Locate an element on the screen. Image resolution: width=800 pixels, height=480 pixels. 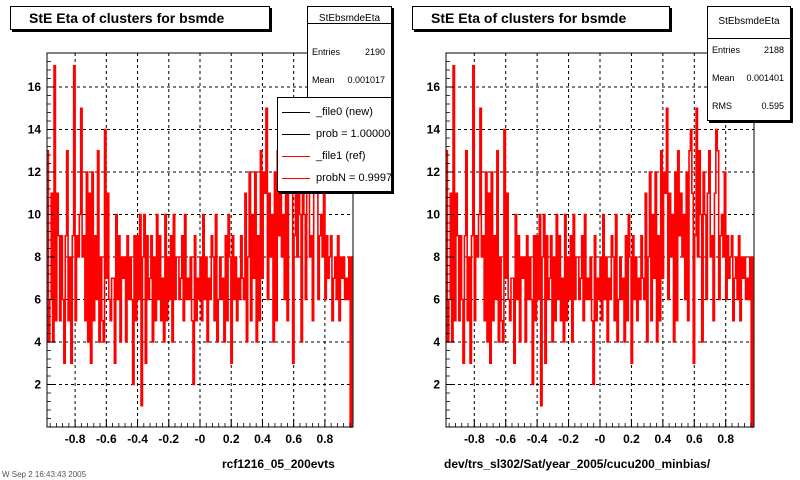
legend-item-prob: prob = 1.000000 is located at coordinates (337, 134).